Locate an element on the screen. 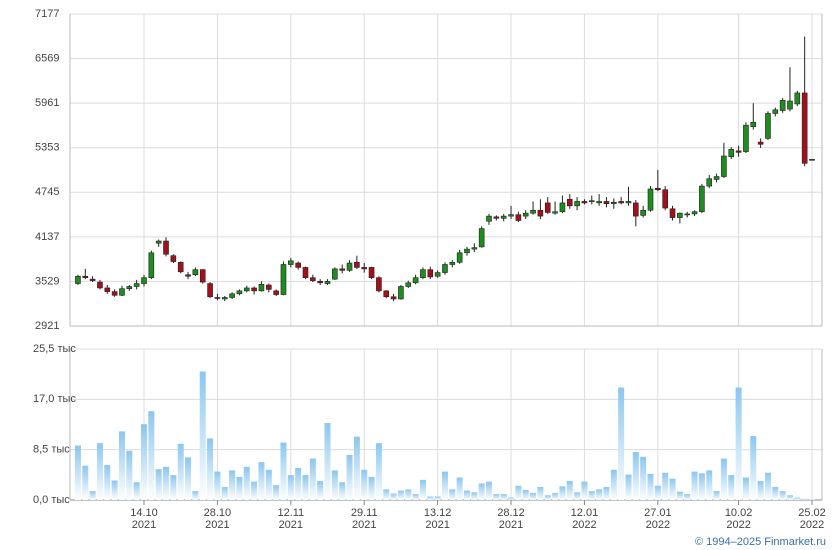  x-tick-label: 12.11 is located at coordinates (290, 513).